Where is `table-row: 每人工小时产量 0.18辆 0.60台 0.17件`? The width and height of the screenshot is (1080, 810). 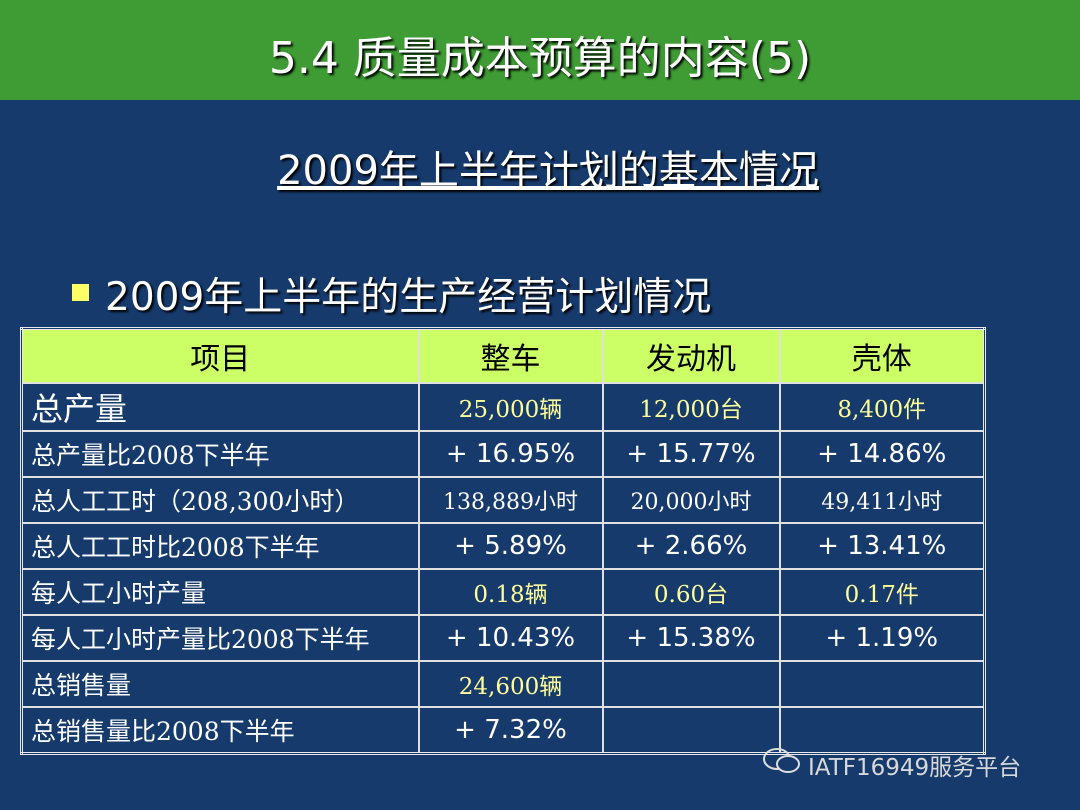
table-row: 每人工小时产量 0.18辆 0.60台 0.17件 is located at coordinates (503, 592).